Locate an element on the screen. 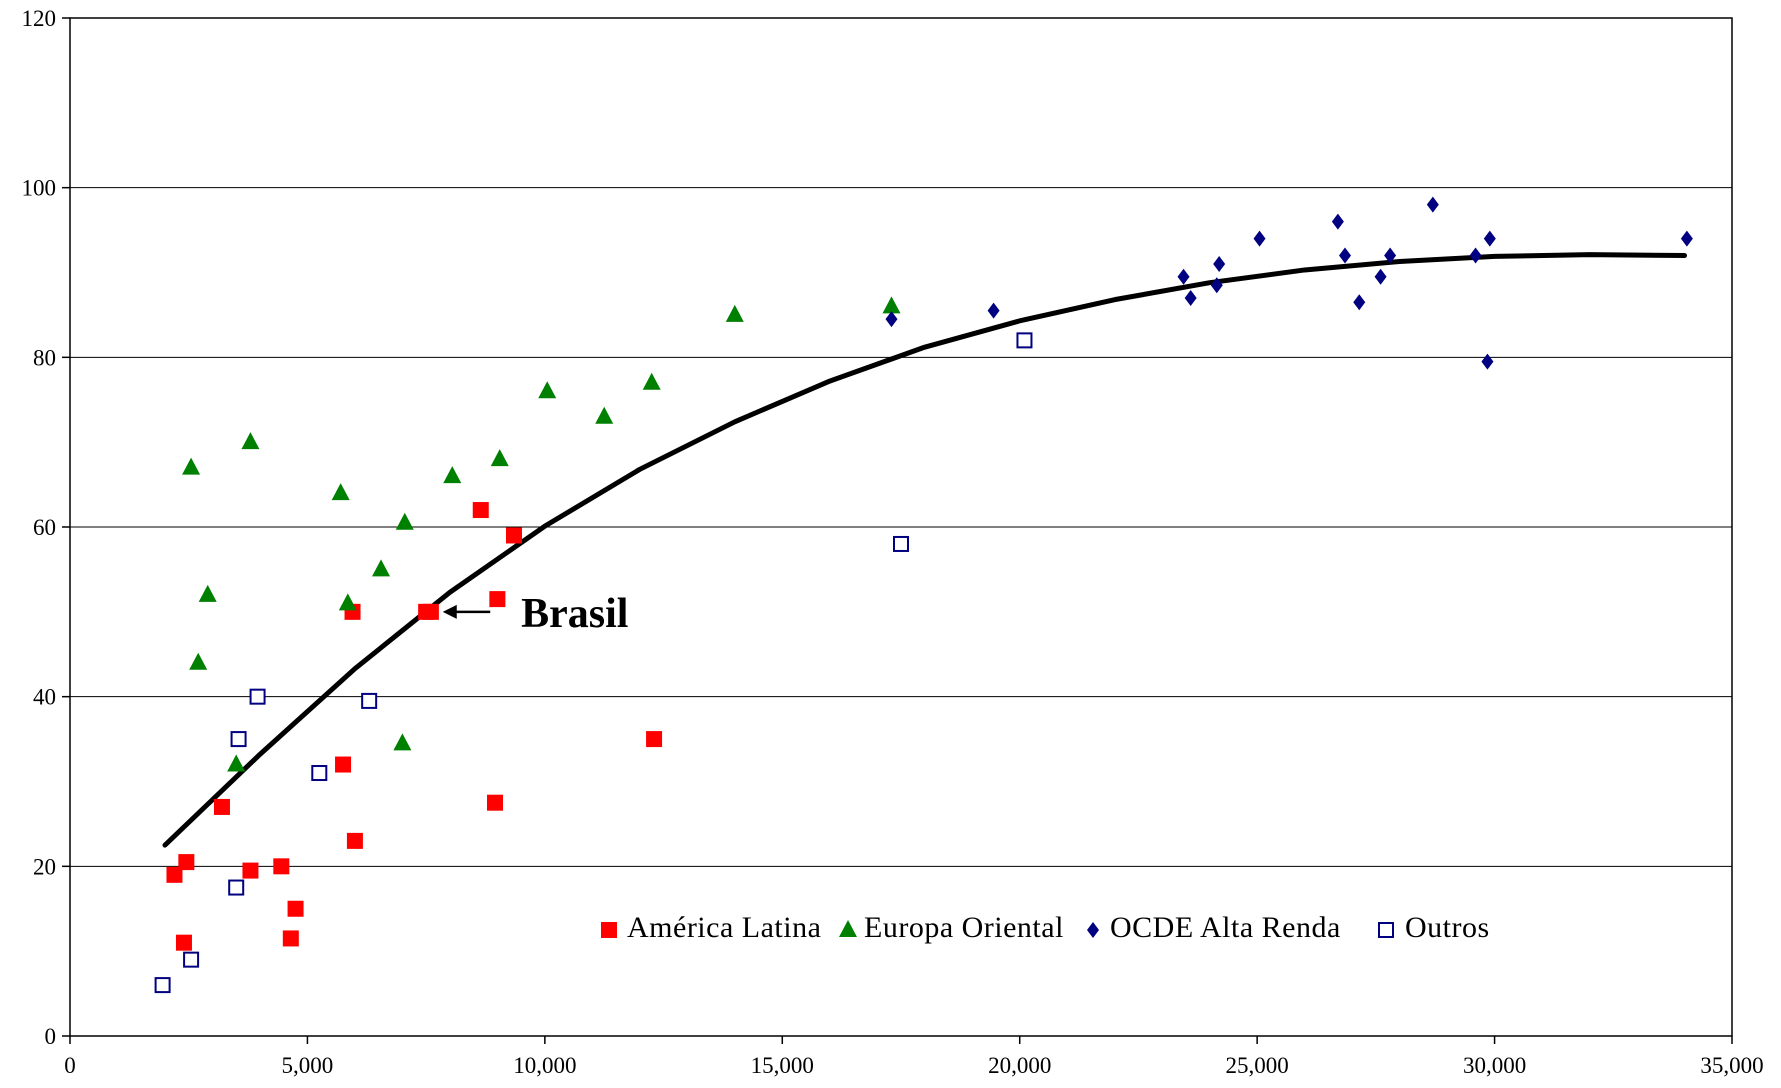 The width and height of the screenshot is (1781, 1088). legend-entry: América Latina is located at coordinates (711, 927).